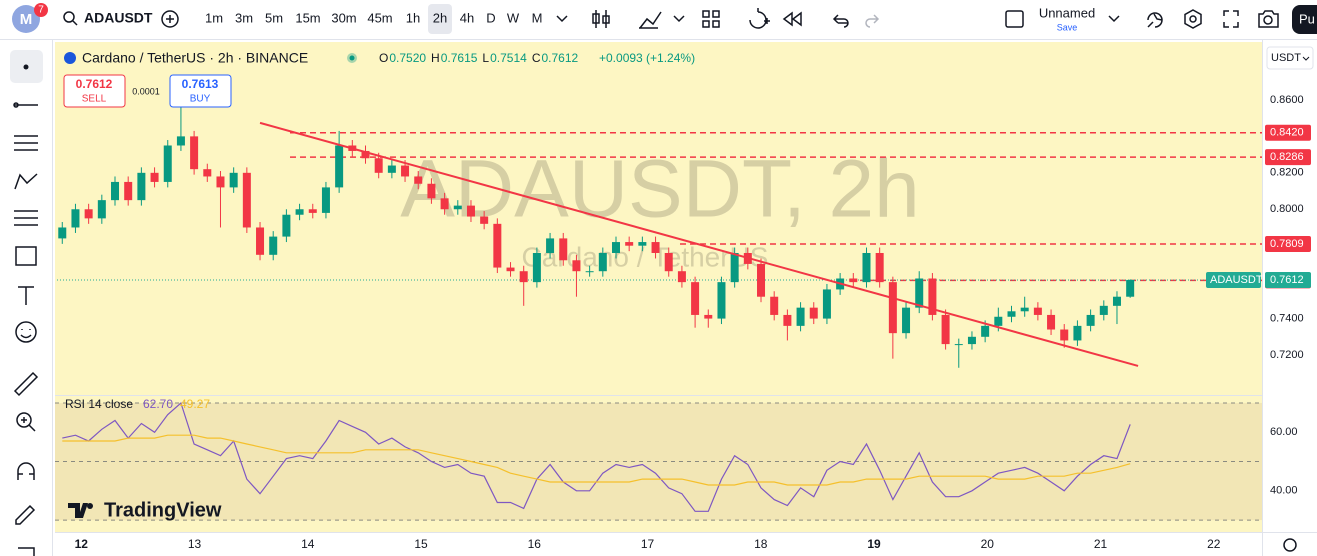 This screenshot has height=556, width=1317. I want to click on settings-icon-core, so click(1193, 19).